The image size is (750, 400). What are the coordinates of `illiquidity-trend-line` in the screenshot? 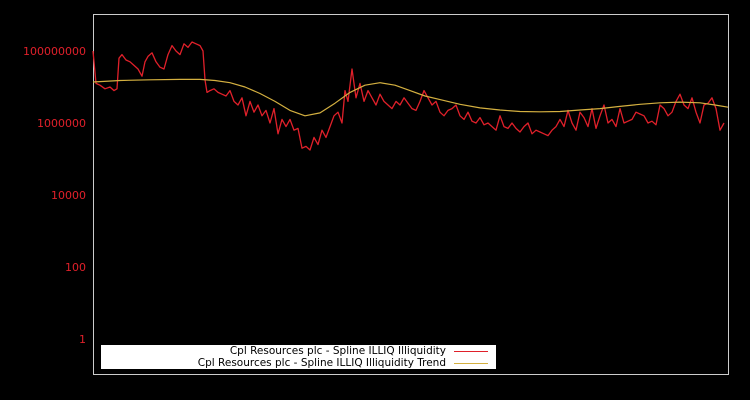 It's located at (410, 97).